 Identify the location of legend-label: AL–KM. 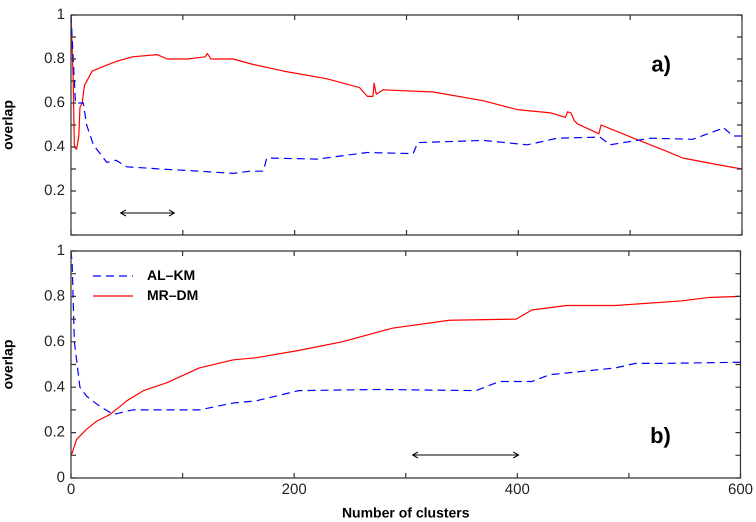
(171, 274).